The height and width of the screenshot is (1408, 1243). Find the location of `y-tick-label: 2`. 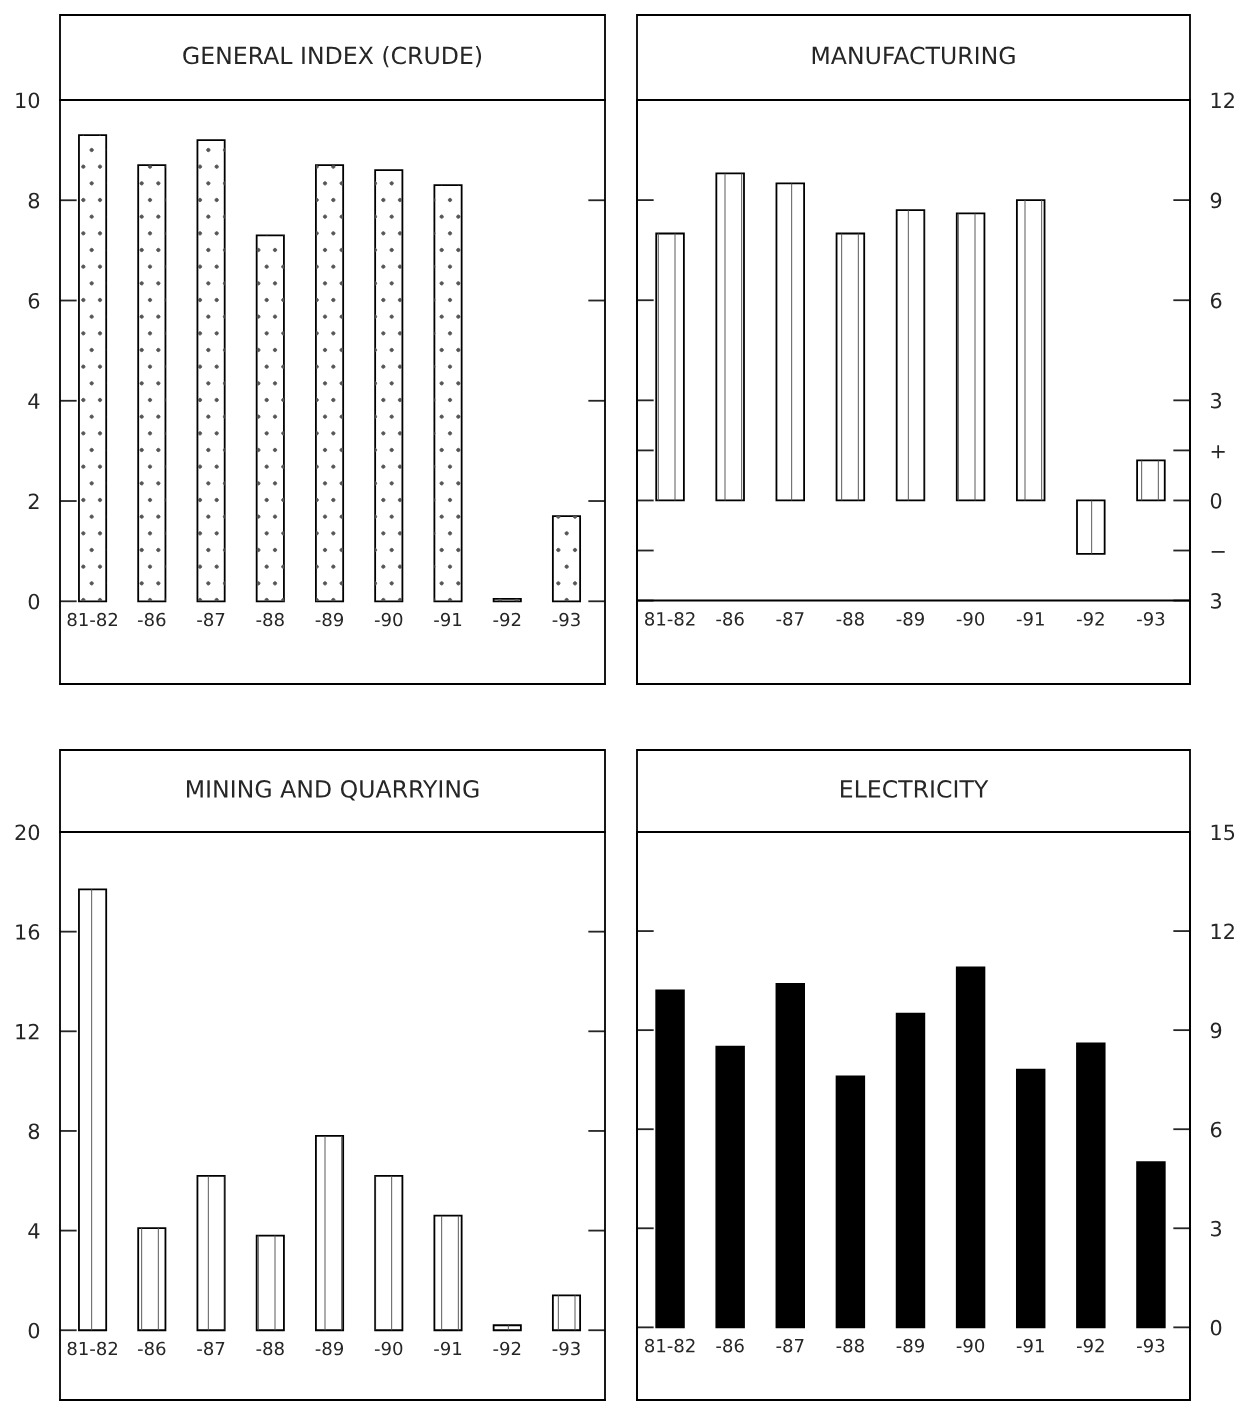

y-tick-label: 2 is located at coordinates (33, 501).